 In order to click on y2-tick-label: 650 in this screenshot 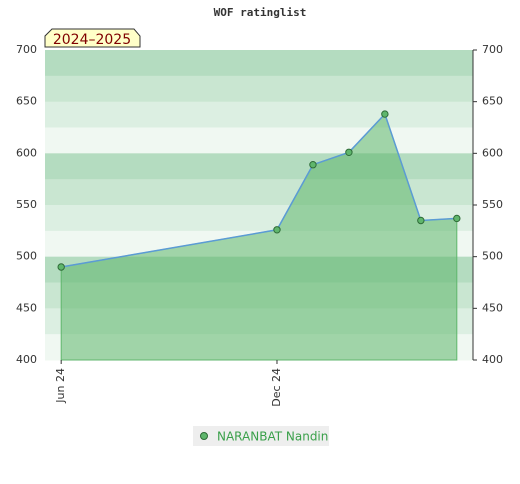, I will do `click(492, 101)`.